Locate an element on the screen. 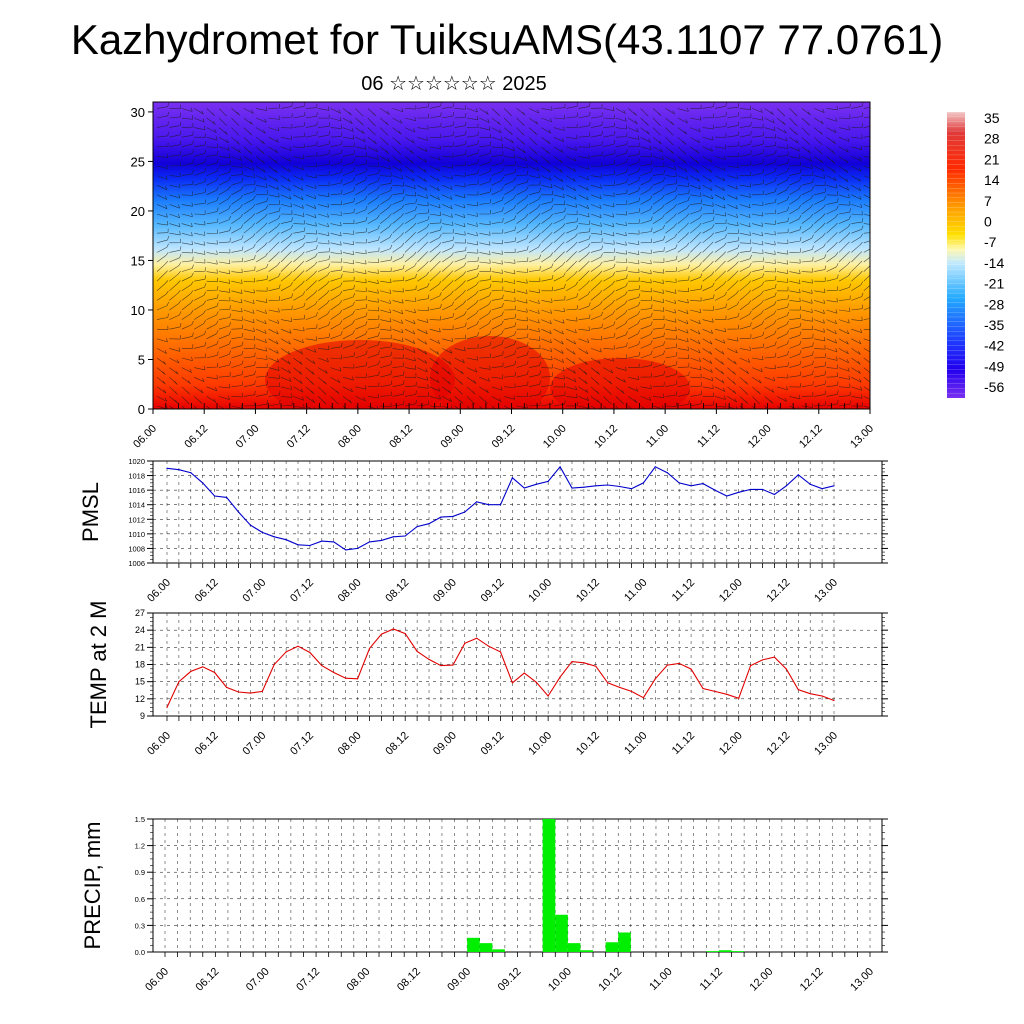  pmsl-x-tick-label: 09.00 is located at coordinates (445, 591).